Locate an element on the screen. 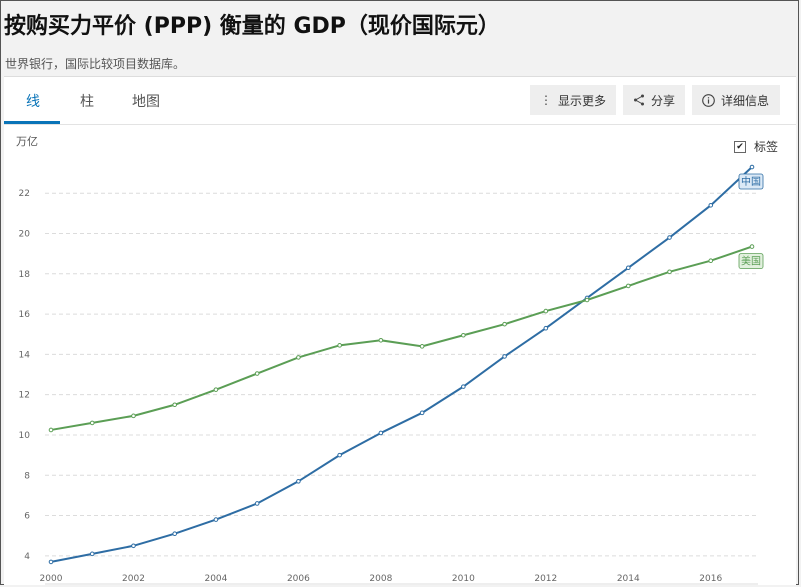  x-tick-label: 2010 is located at coordinates (463, 579).